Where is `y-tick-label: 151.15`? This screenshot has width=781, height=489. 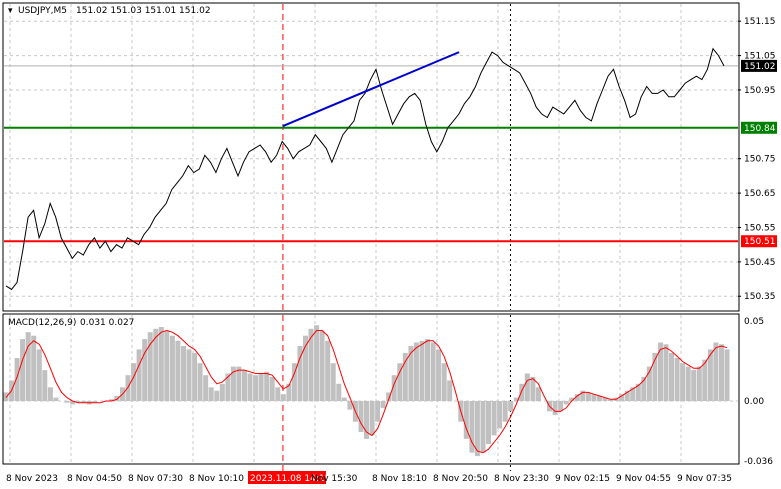
y-tick-label: 151.15 is located at coordinates (760, 22).